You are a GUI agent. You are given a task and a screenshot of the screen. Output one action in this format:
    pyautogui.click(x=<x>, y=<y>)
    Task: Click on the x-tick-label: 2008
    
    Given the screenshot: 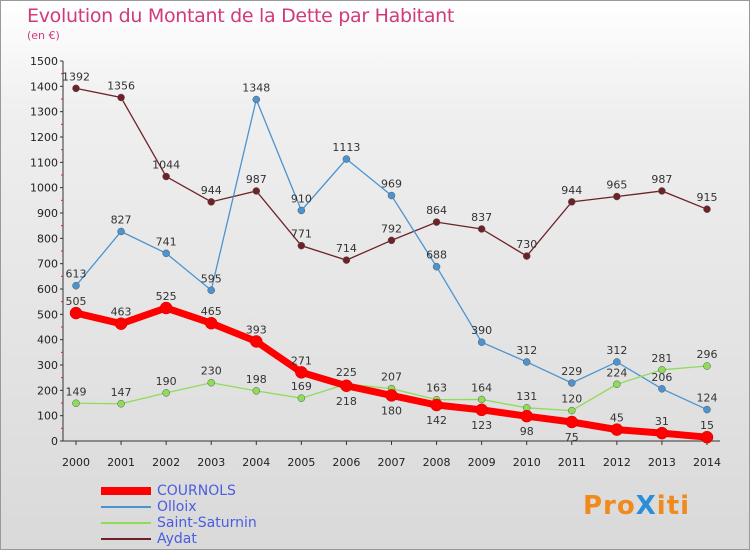 What is the action you would take?
    pyautogui.click(x=437, y=462)
    